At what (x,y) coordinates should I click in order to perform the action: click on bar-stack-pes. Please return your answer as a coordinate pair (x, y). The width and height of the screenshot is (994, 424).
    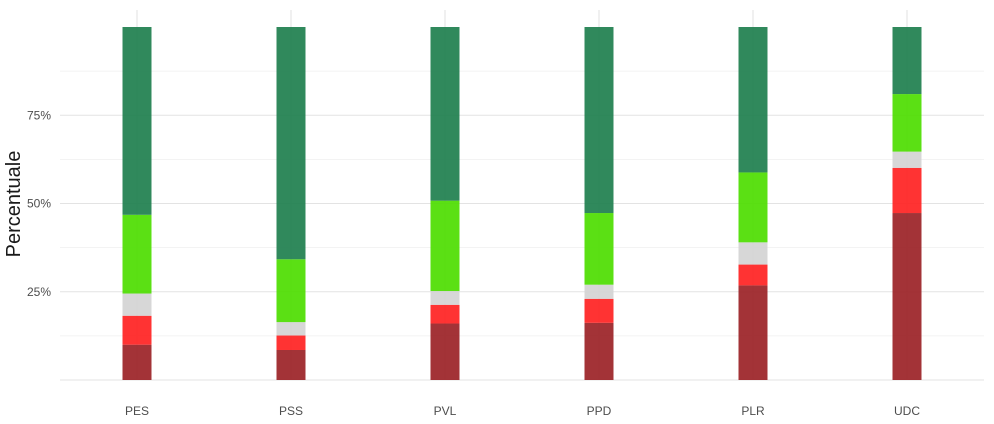
    Looking at the image, I should click on (137, 203).